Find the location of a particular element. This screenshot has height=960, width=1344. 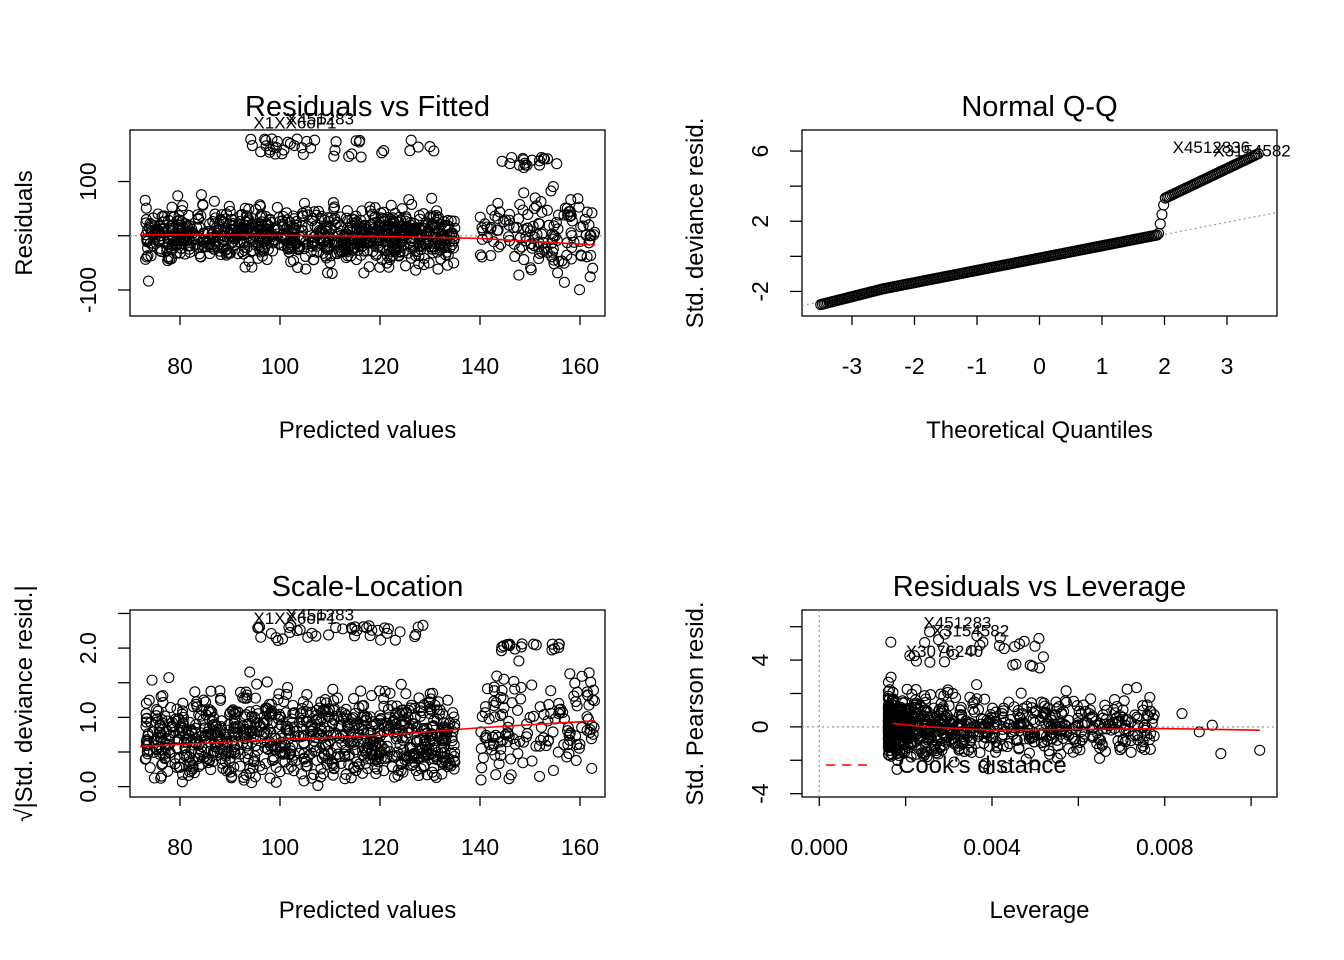

y-tick-label: 2.0 is located at coordinates (88, 648).